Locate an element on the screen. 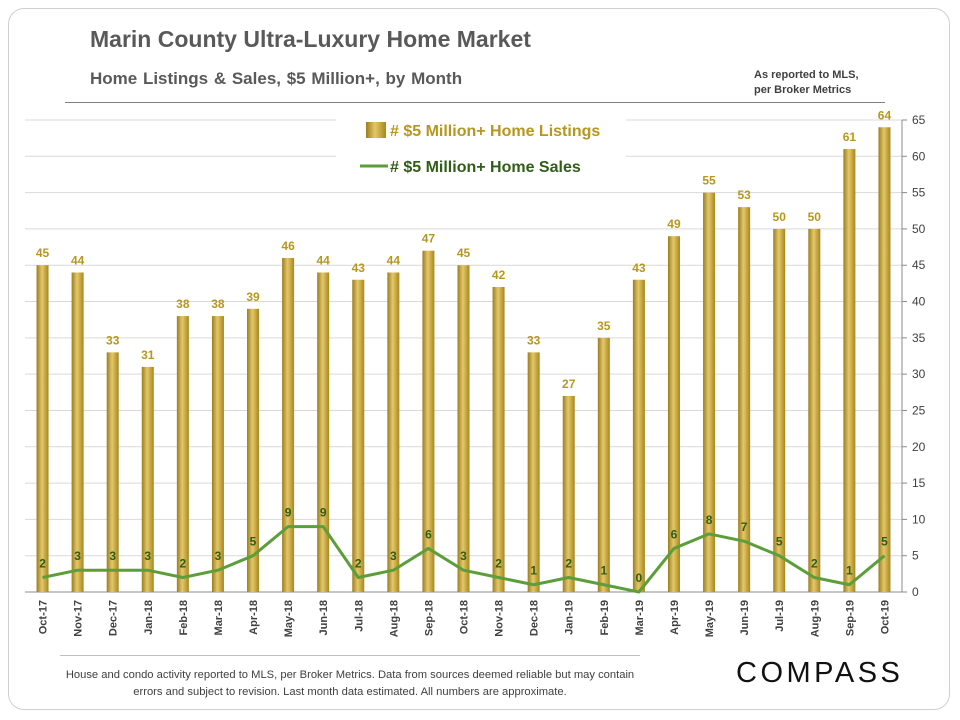 This screenshot has height=720, width=960. y-tick-label: 5 is located at coordinates (915, 556).